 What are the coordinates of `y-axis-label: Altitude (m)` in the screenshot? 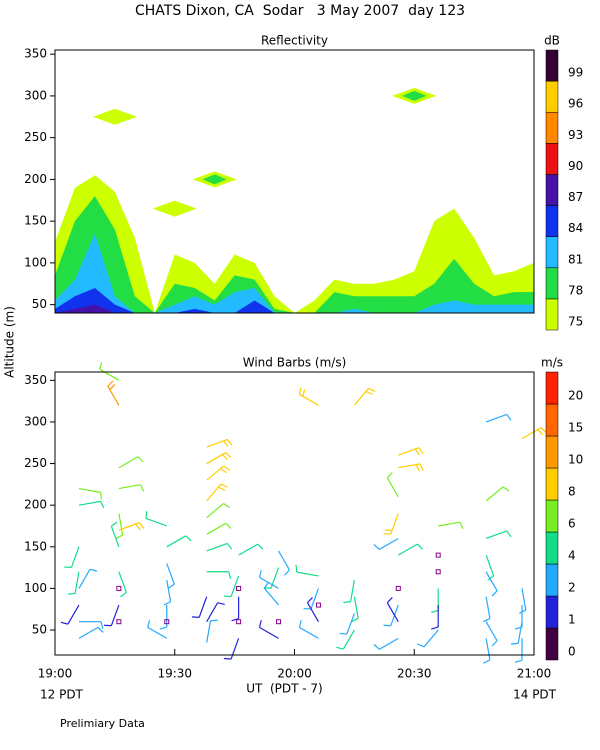 It's located at (10, 342).